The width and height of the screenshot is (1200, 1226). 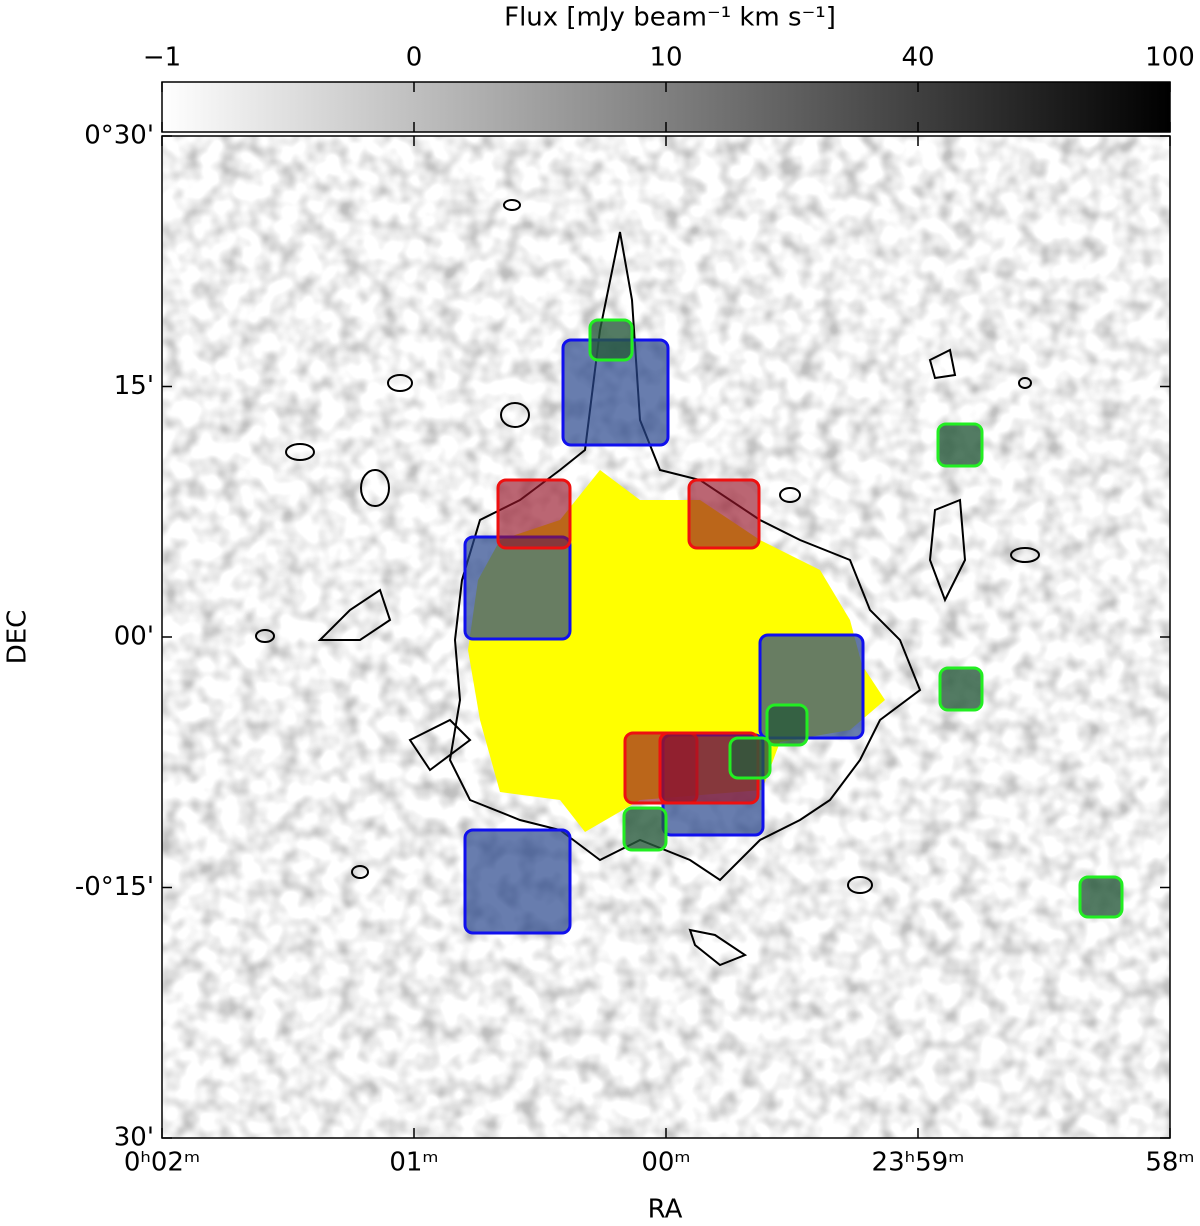 What do you see at coordinates (413, 1163) in the screenshot?
I see `x-tick-label: 01ᵐ` at bounding box center [413, 1163].